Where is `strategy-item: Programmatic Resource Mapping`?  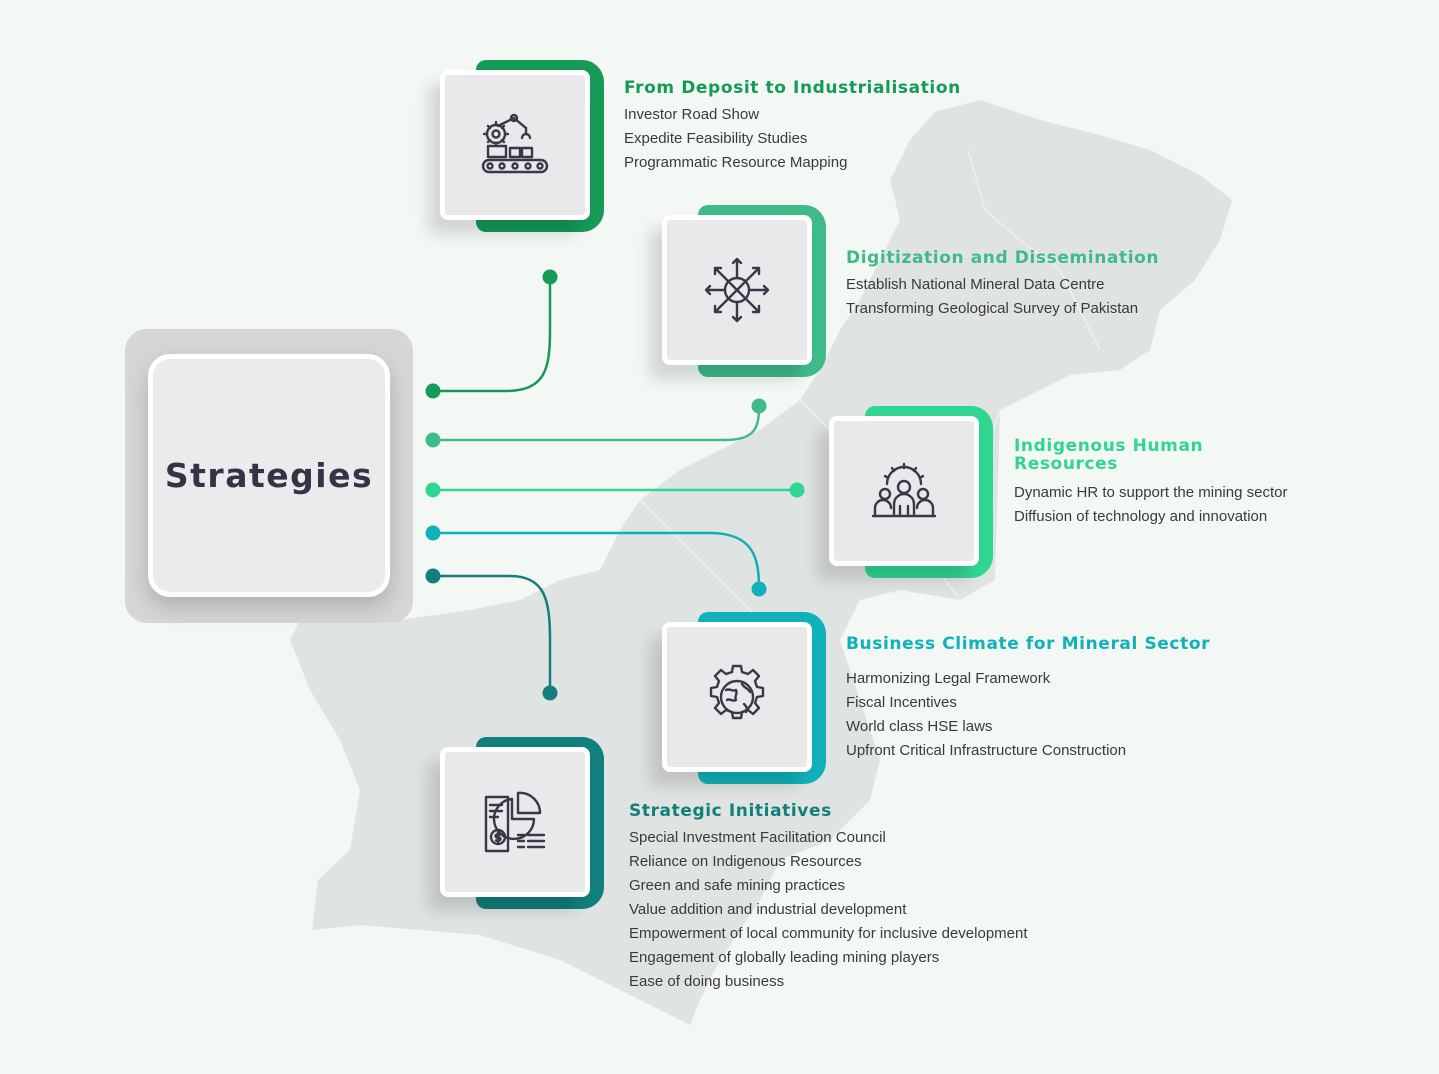 strategy-item: Programmatic Resource Mapping is located at coordinates (736, 162).